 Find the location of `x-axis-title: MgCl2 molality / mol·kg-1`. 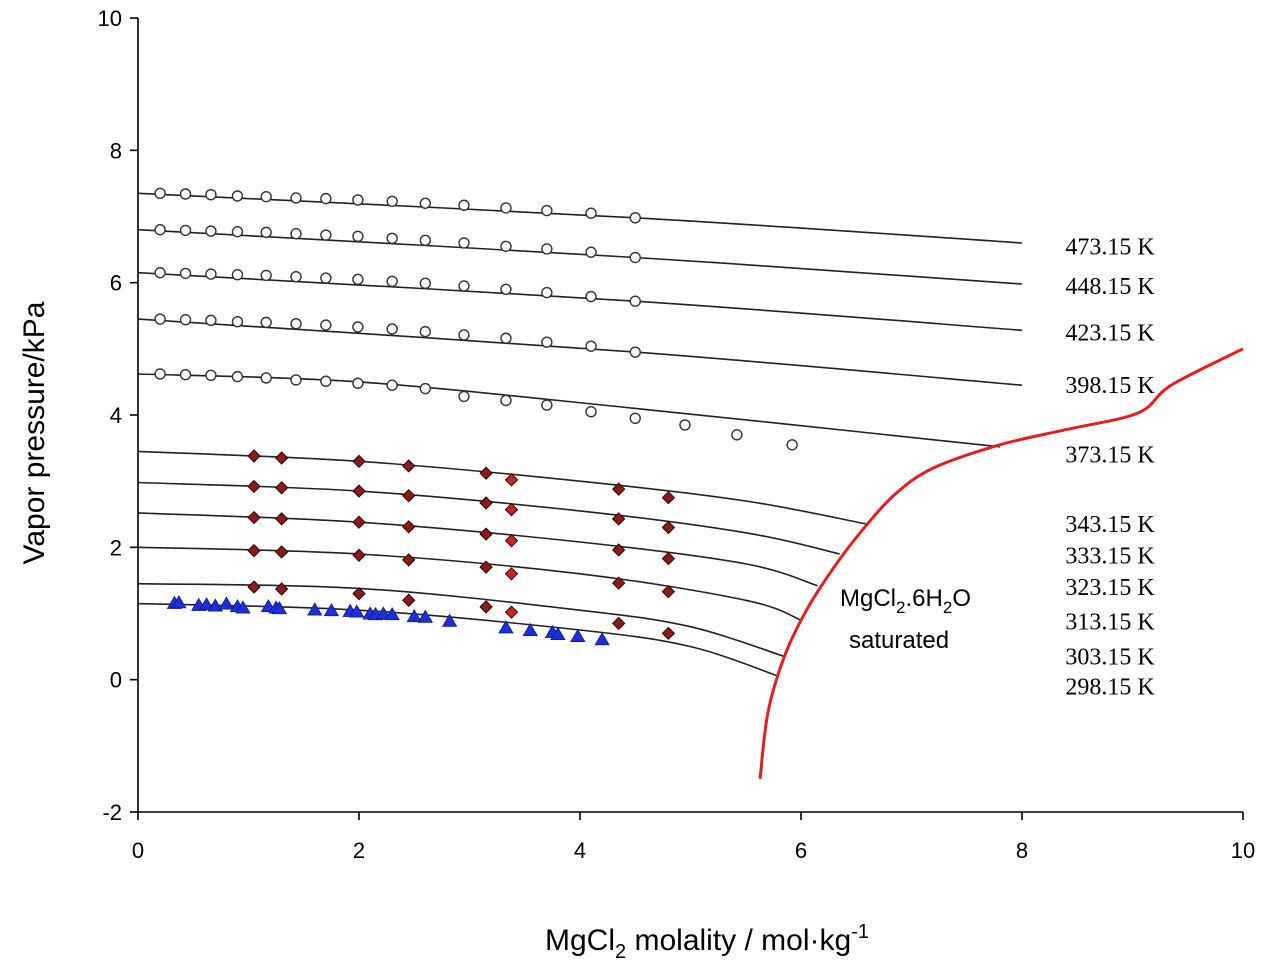

x-axis-title: MgCl2 molality / mol·kg-1 is located at coordinates (707, 942).